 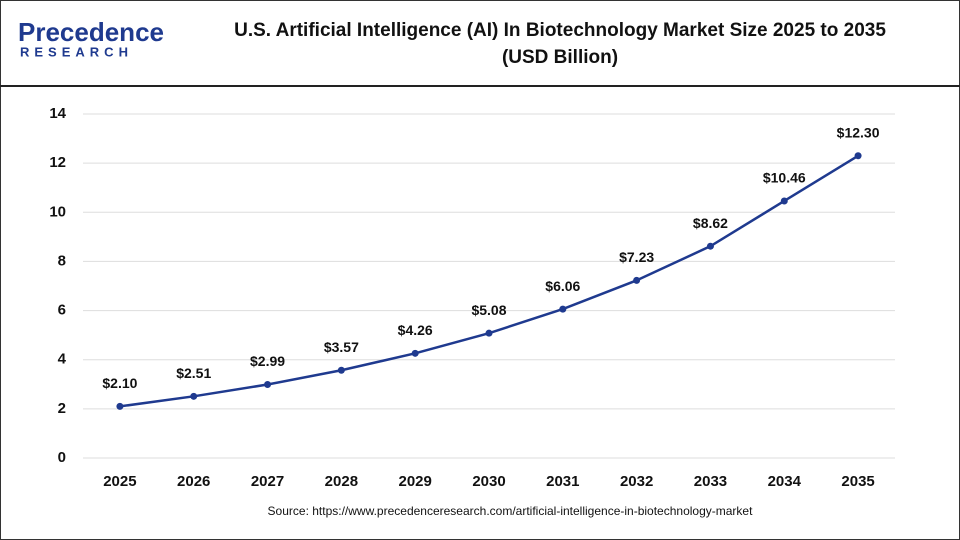 What do you see at coordinates (710, 223) in the screenshot?
I see `data-label: $8.62` at bounding box center [710, 223].